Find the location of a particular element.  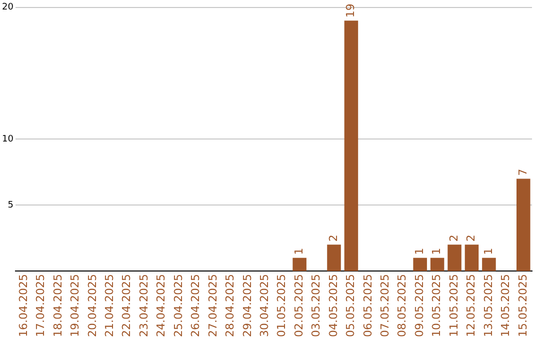

x-tick-label: 22.04.2025 is located at coordinates (127, 306).